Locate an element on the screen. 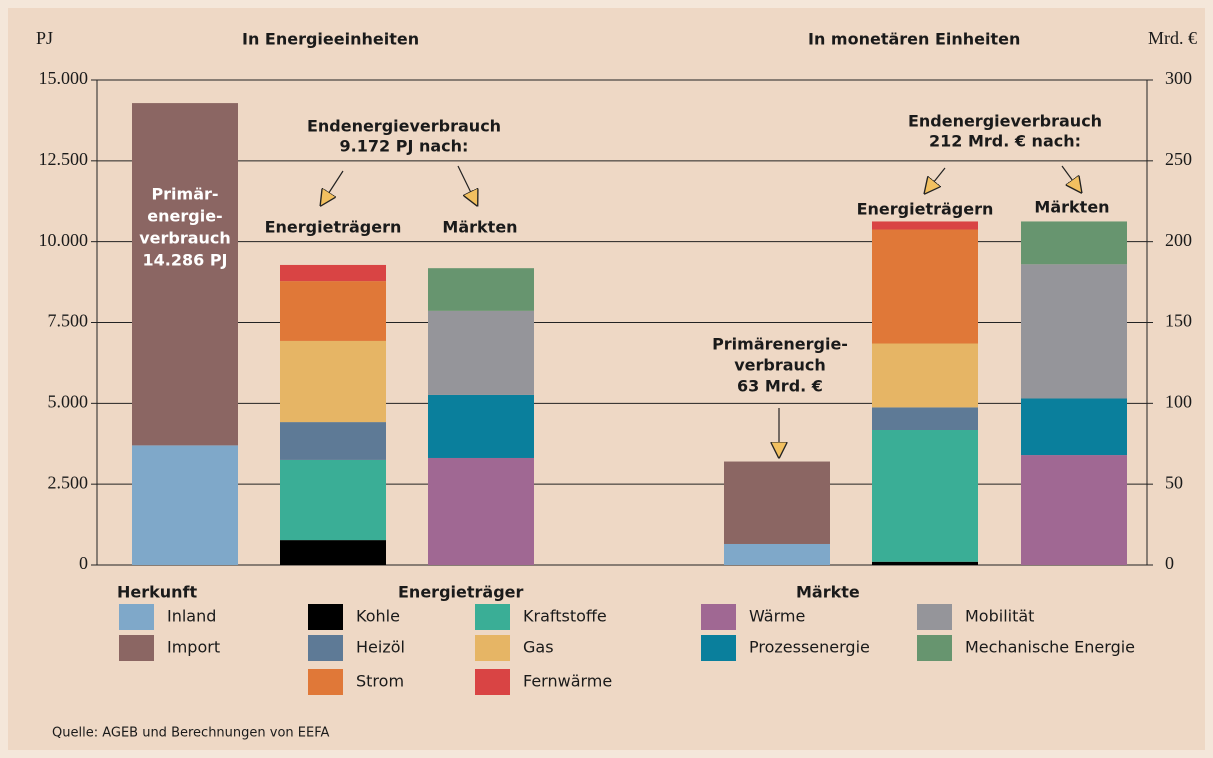 The height and width of the screenshot is (758, 1213). y-tick-label: 5.000 is located at coordinates (68, 401).